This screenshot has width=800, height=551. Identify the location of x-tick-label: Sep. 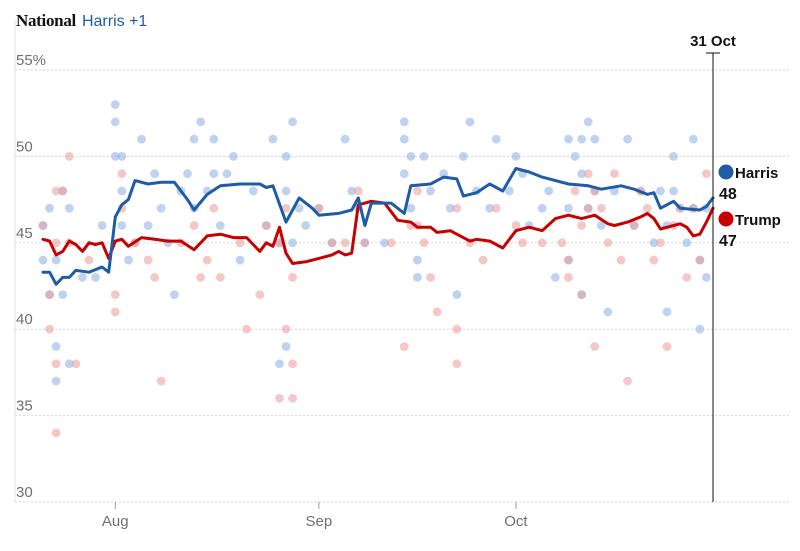
(319, 521).